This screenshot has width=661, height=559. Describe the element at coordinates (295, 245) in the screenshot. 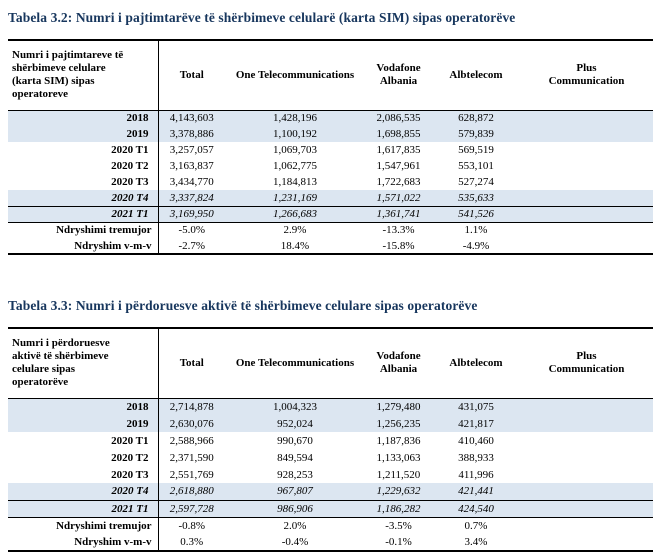

I see `table-cell: 18.4%` at that location.